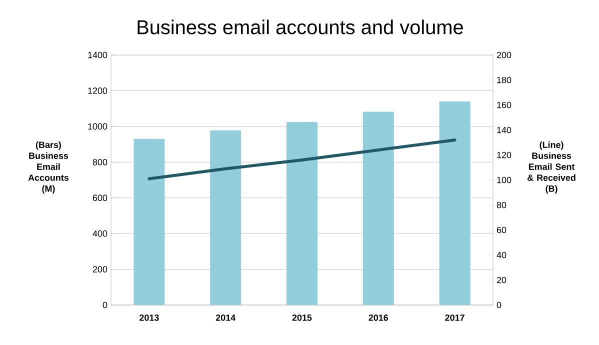 The image size is (599, 345). Describe the element at coordinates (504, 130) in the screenshot. I see `y2-tick-label: 140` at that location.